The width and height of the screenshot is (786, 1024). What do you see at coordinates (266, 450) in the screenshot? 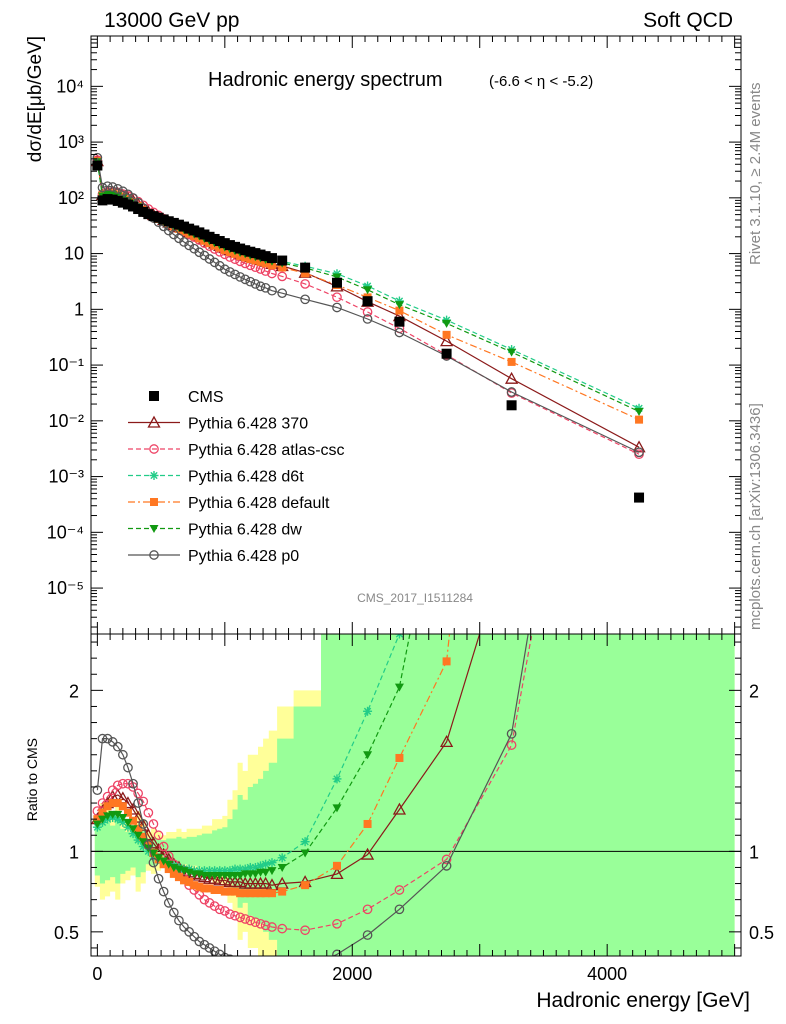
I see `legend-label: Pythia 6.428 atlas-csc` at bounding box center [266, 450].